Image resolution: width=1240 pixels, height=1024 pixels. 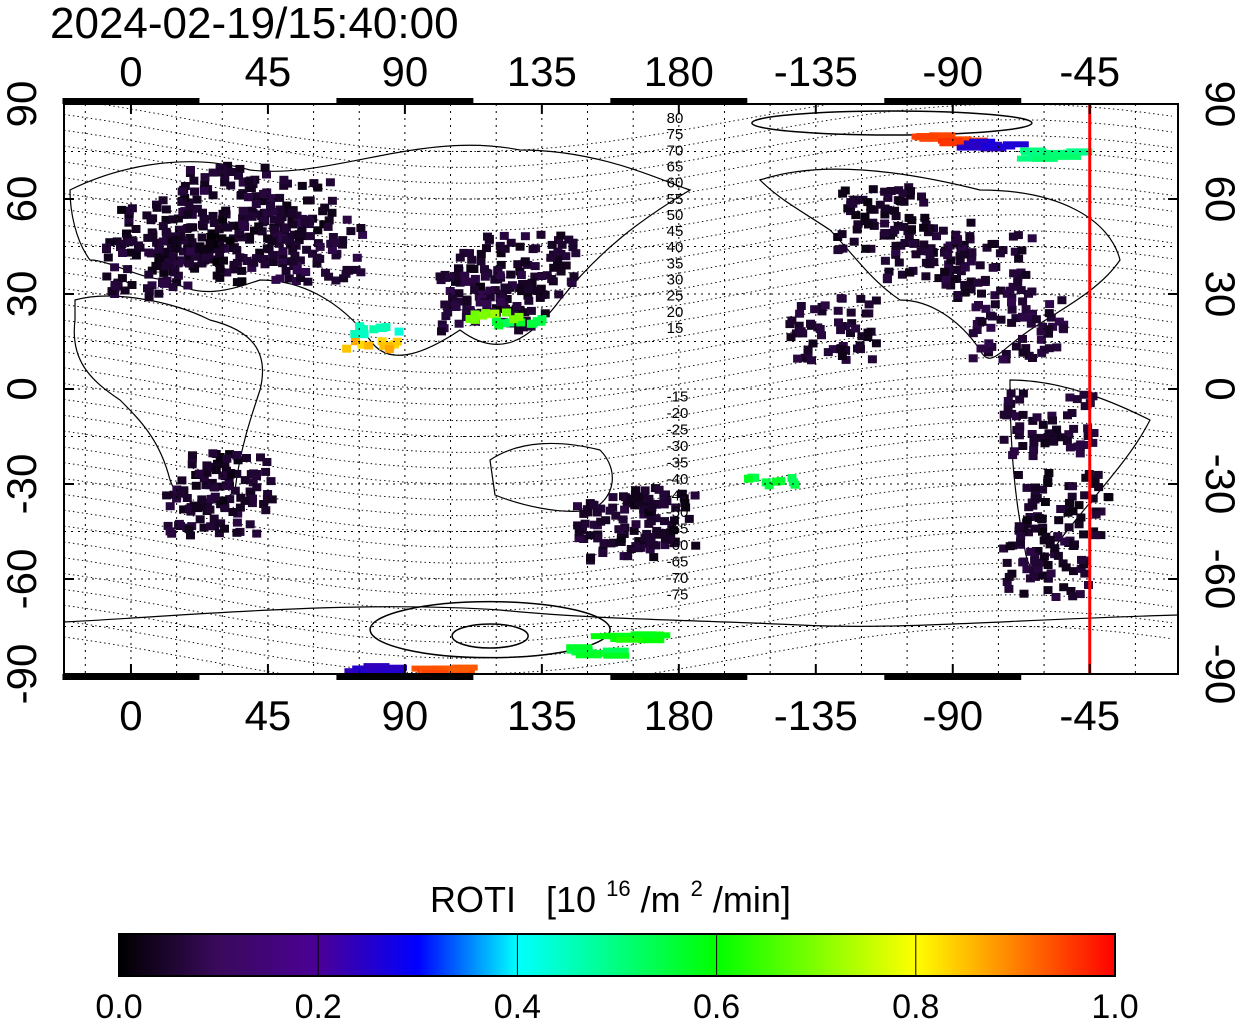 I want to click on contour-label-north: 45, so click(x=675, y=231).